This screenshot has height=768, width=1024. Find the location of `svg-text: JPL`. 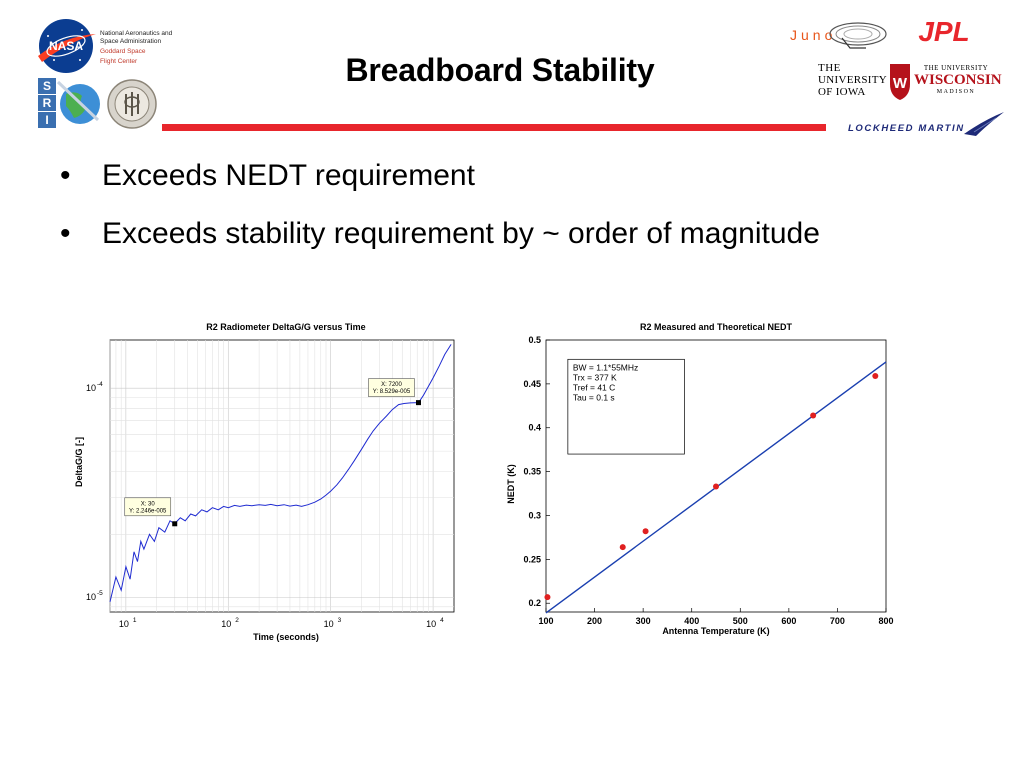

svg-text: JPL is located at coordinates (943, 31).